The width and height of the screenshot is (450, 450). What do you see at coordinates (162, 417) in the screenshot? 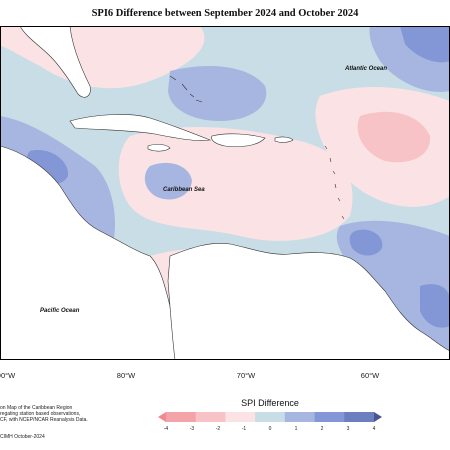
I see `legend-arrow-left` at bounding box center [162, 417].